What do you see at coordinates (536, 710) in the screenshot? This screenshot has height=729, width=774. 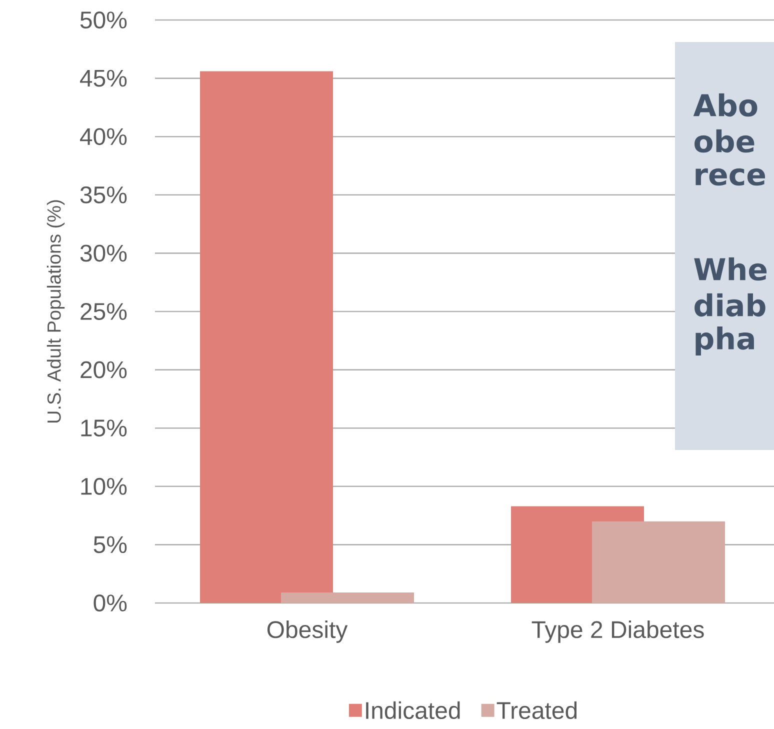 I see `legend-label: Treated` at bounding box center [536, 710].